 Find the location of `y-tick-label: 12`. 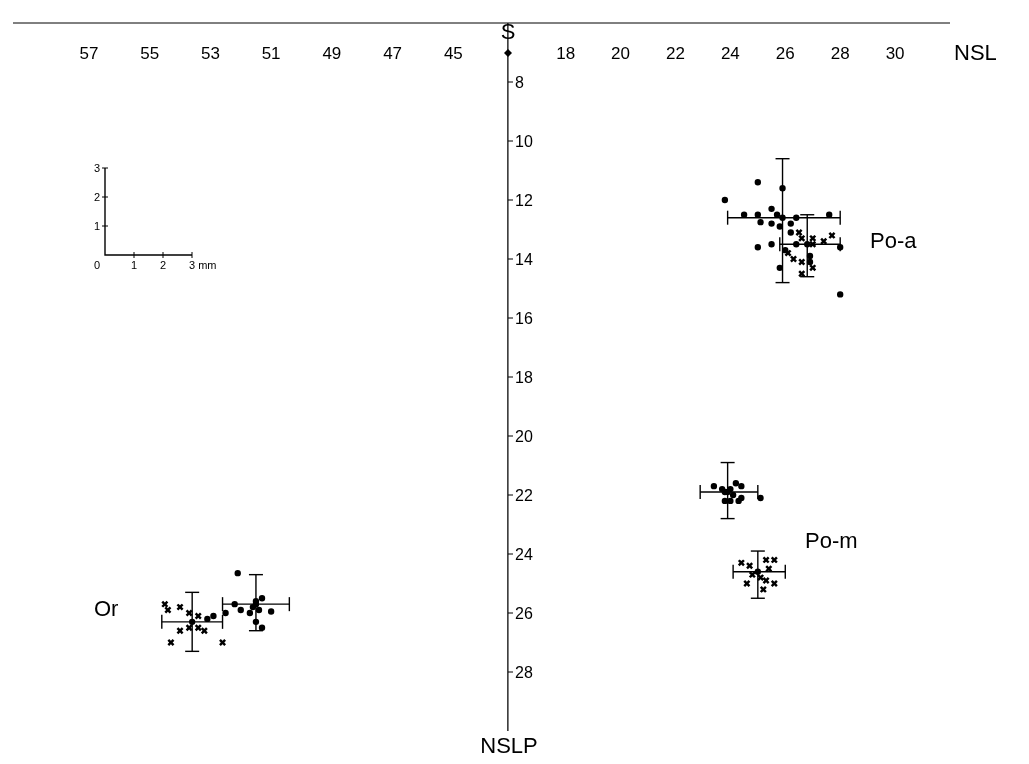

y-tick-label: 12 is located at coordinates (524, 200).